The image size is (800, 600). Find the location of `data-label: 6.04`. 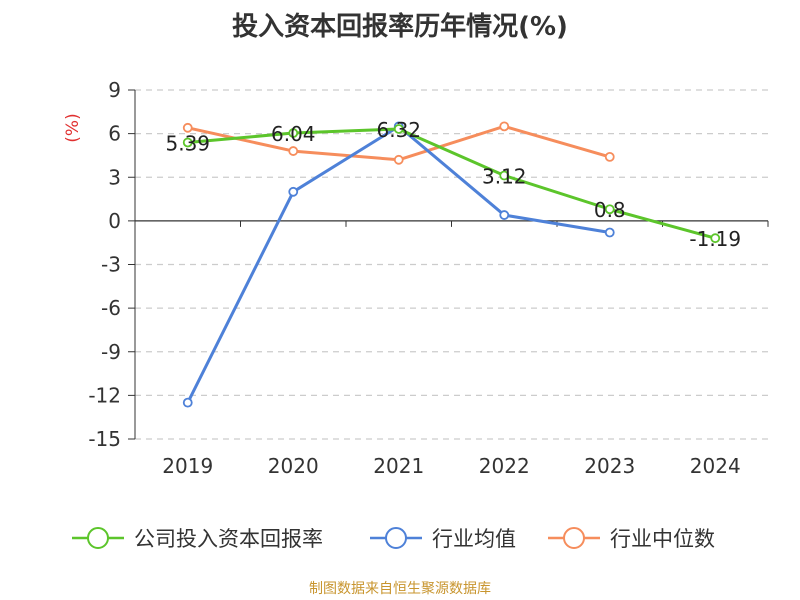

data-label: 6.04 is located at coordinates (293, 134).